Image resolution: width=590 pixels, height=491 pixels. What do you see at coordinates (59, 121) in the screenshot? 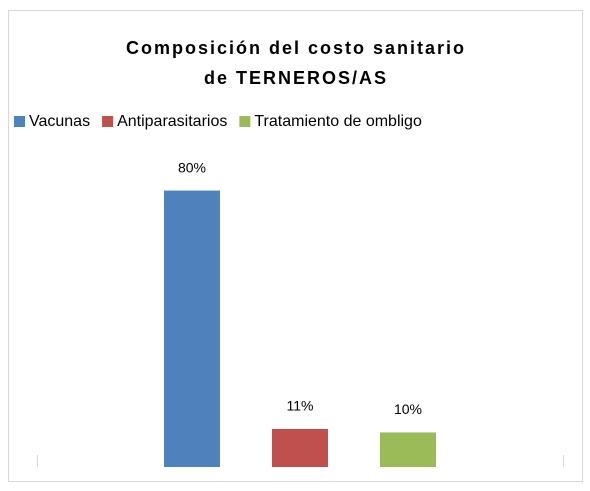
I see `legend-label: Vacunas` at bounding box center [59, 121].